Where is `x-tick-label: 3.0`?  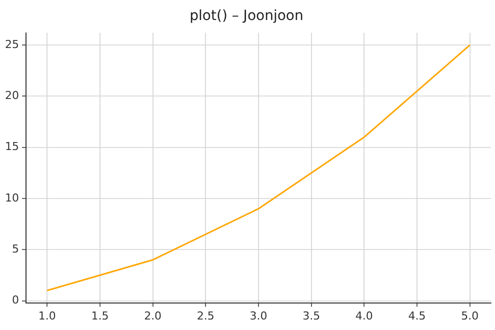
x-tick-label: 3.0 is located at coordinates (259, 315).